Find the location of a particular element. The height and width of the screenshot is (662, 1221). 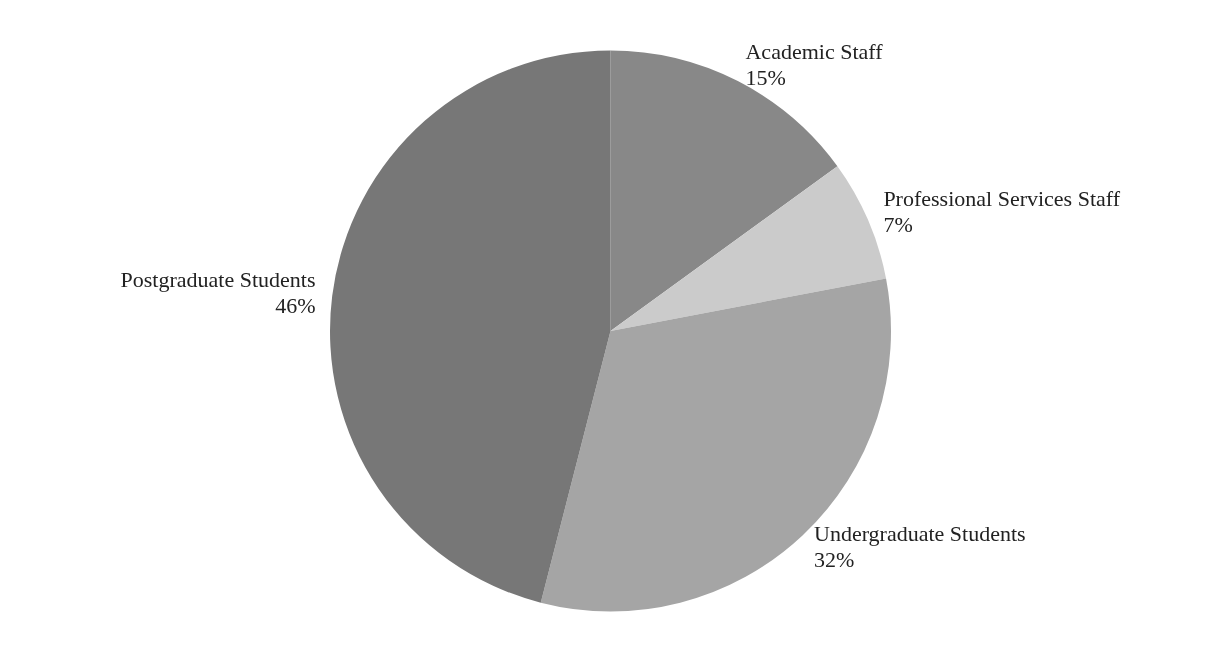

slice-label: Postgraduate Students is located at coordinates (218, 279).